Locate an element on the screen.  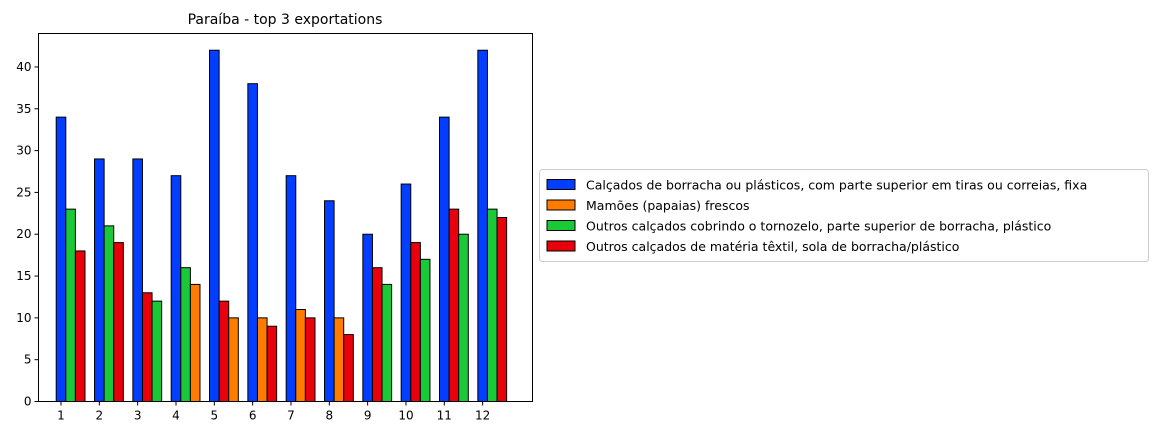
x-tick-label: 6 is located at coordinates (253, 416).